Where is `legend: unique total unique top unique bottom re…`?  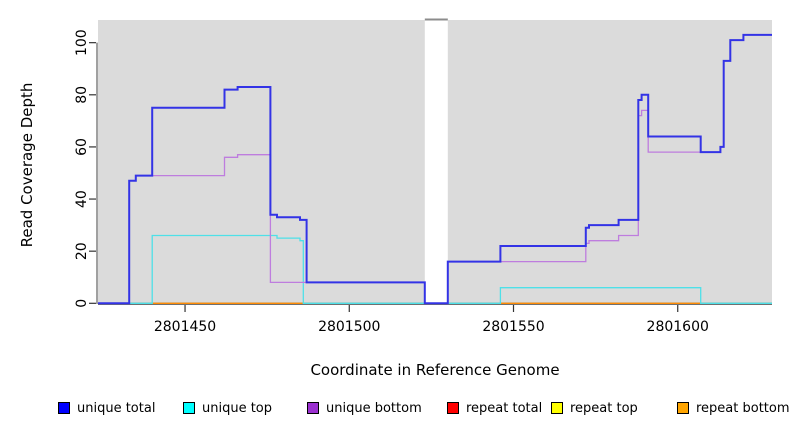 legend: unique total unique top unique bottom re… is located at coordinates (396, 410).